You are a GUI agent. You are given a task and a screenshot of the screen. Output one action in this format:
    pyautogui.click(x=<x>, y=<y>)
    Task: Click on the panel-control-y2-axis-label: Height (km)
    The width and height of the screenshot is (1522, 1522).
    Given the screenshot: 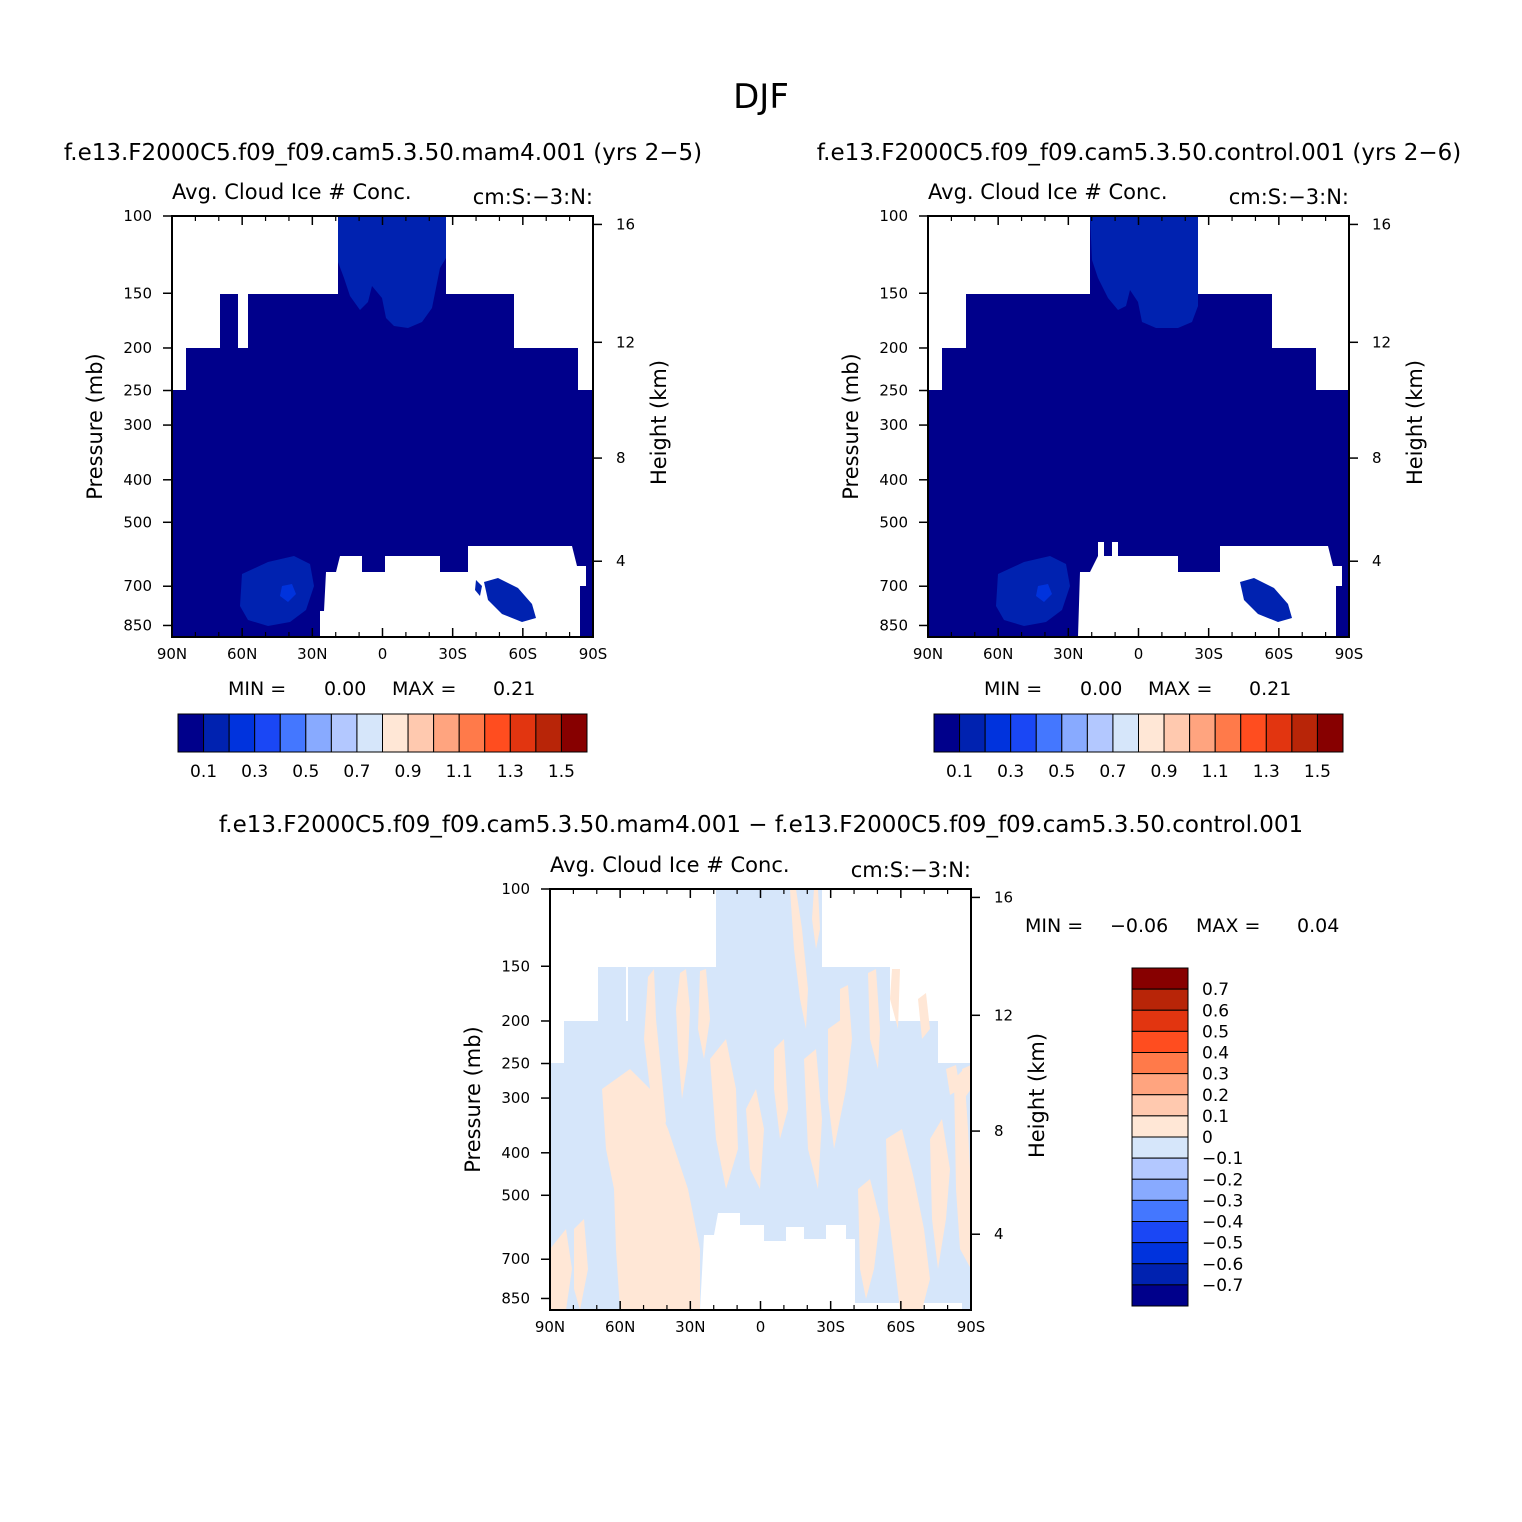 What is the action you would take?
    pyautogui.click(x=1415, y=422)
    